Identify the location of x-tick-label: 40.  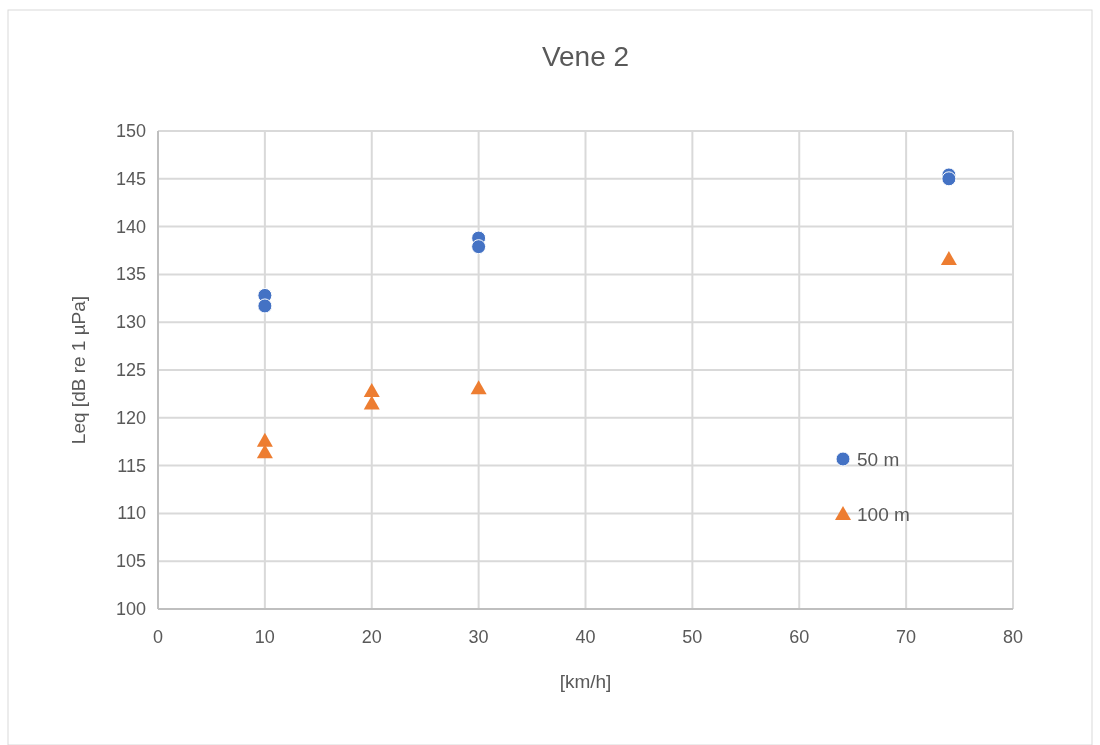
(585, 637).